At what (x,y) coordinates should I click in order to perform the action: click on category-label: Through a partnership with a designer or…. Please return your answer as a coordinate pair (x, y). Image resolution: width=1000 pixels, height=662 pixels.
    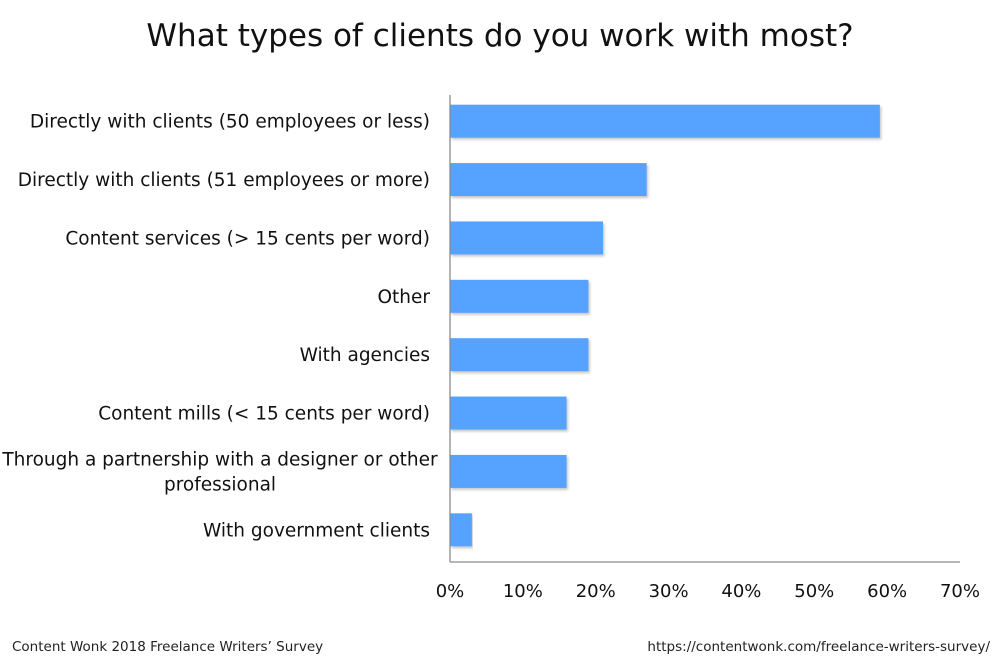
    Looking at the image, I should click on (219, 459).